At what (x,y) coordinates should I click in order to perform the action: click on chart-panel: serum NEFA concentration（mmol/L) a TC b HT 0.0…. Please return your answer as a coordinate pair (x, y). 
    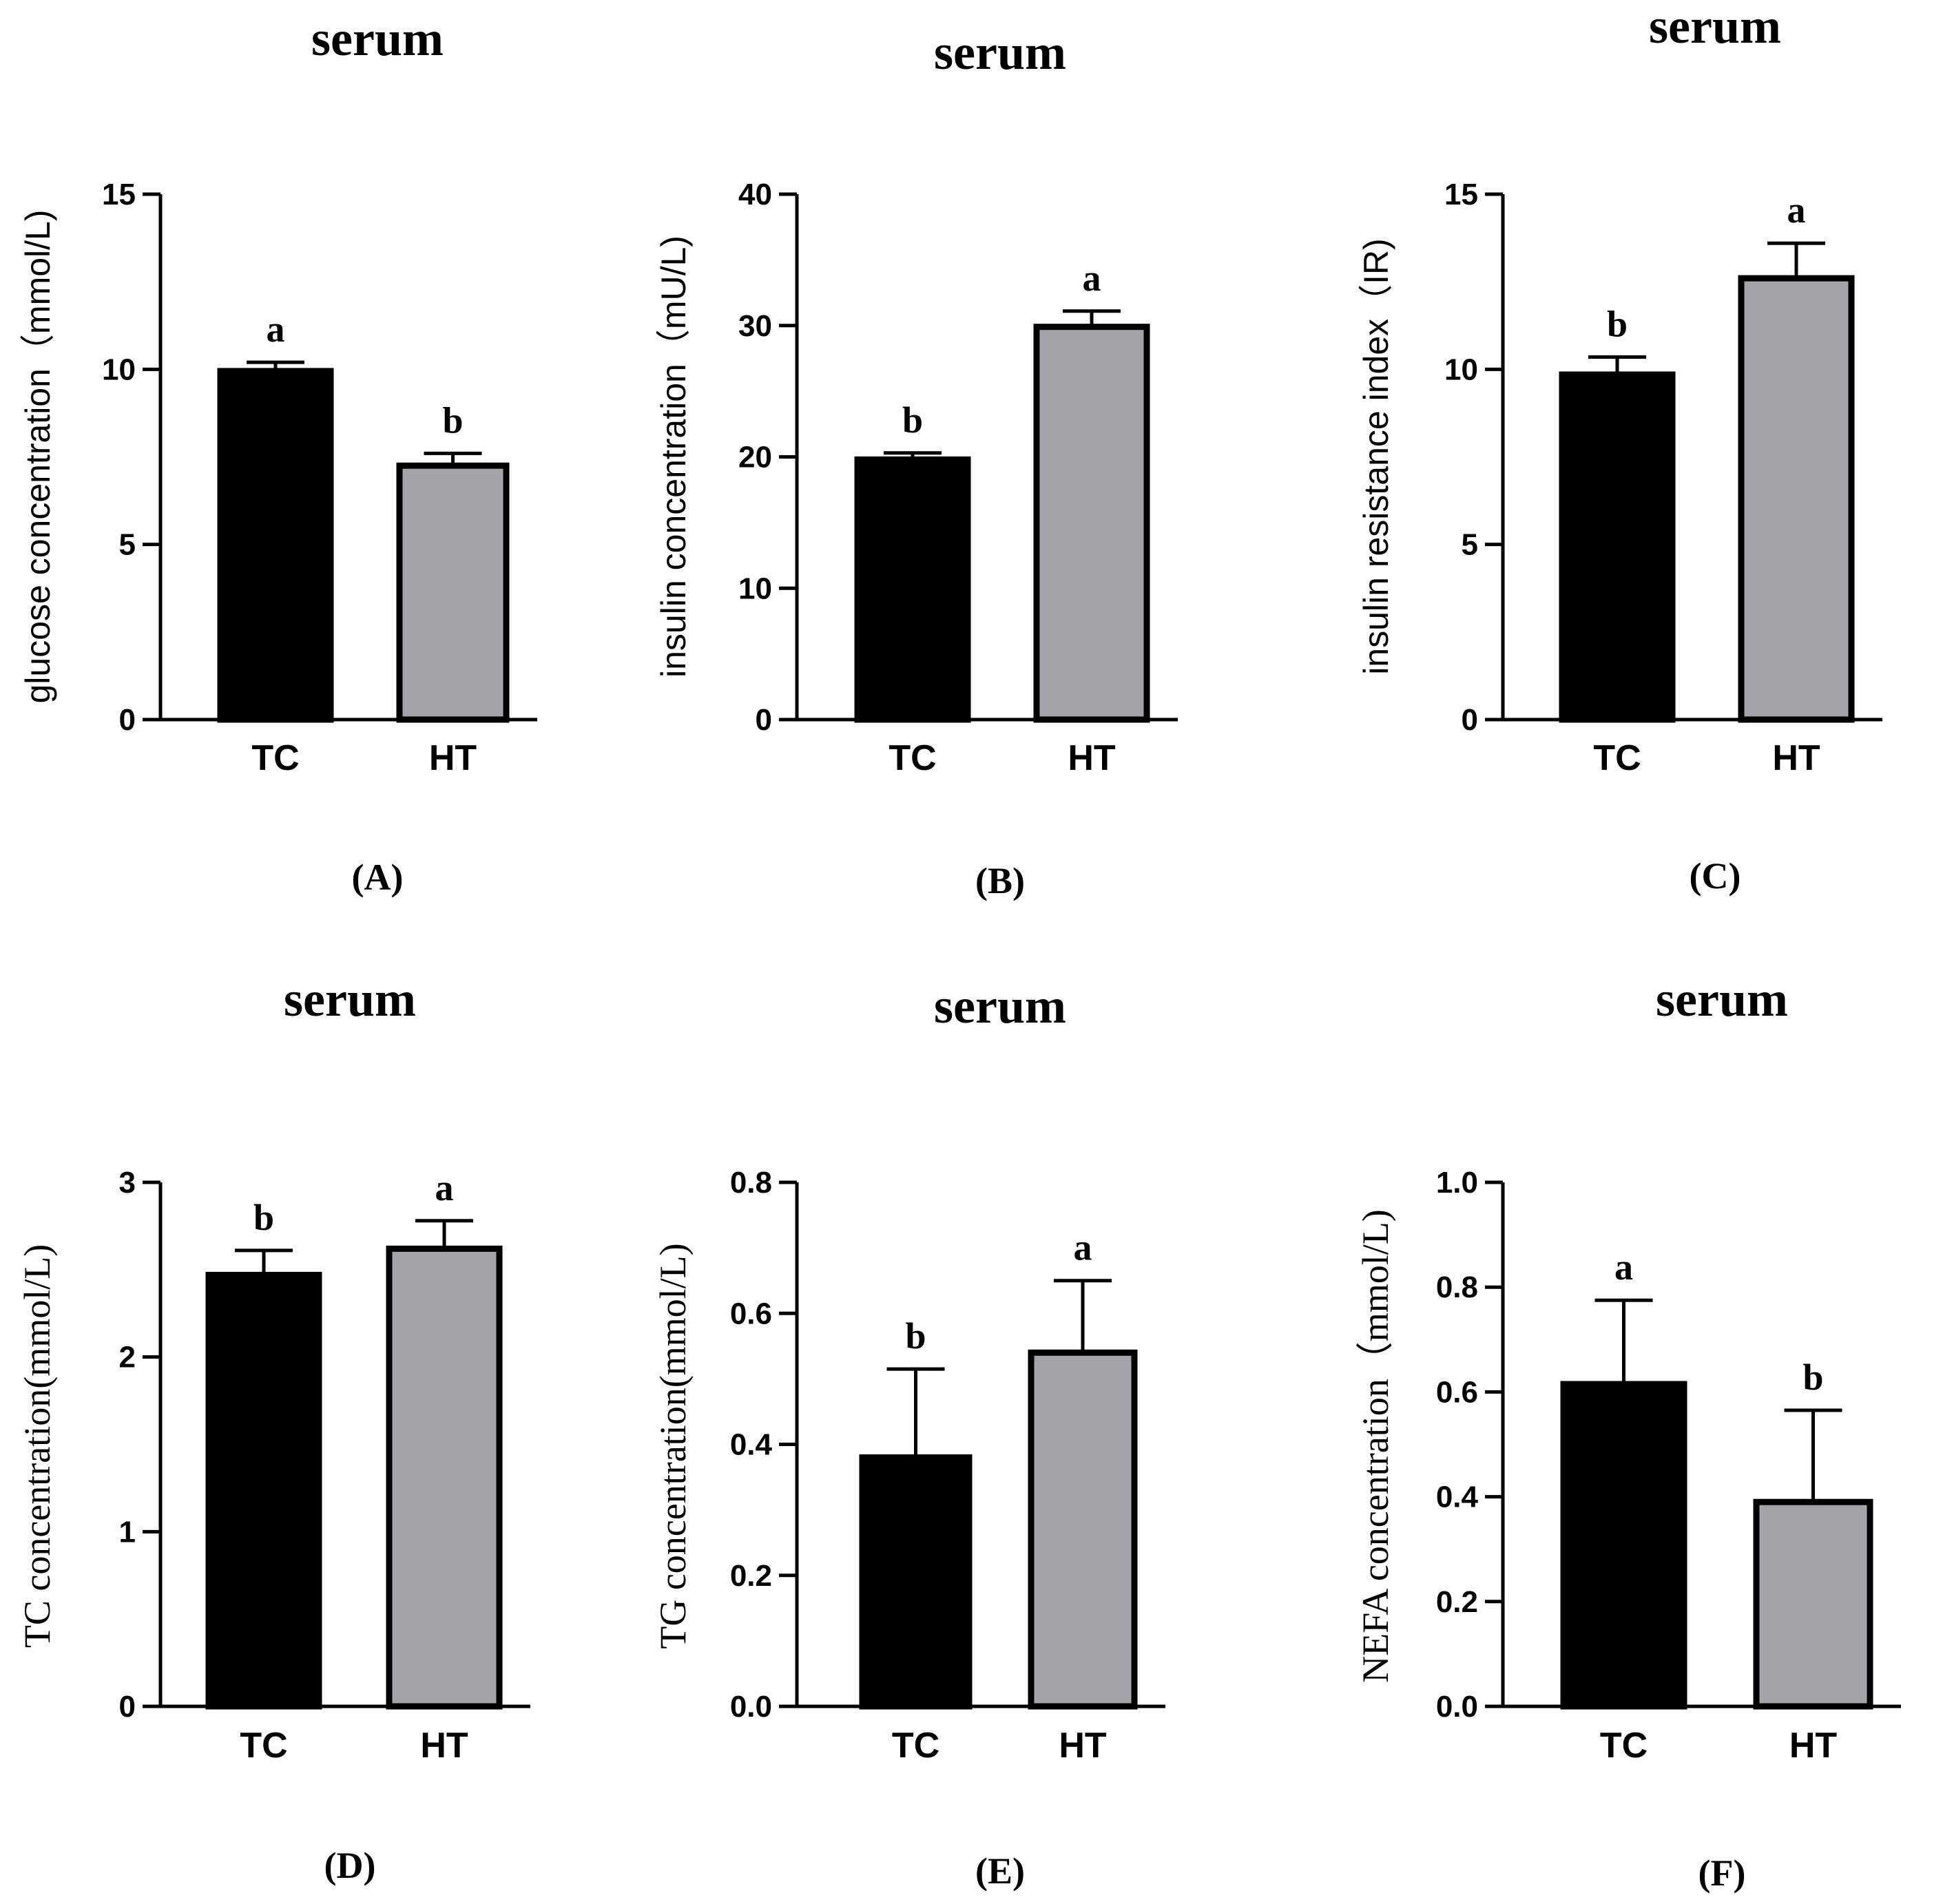
    Looking at the image, I should click on (1628, 1433).